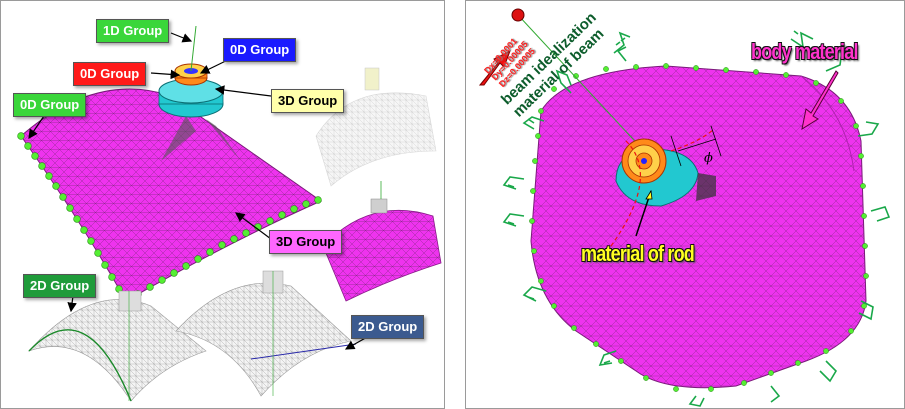 The height and width of the screenshot is (409, 905). Describe the element at coordinates (708, 158) in the screenshot. I see `label-phi: ϕ` at that location.